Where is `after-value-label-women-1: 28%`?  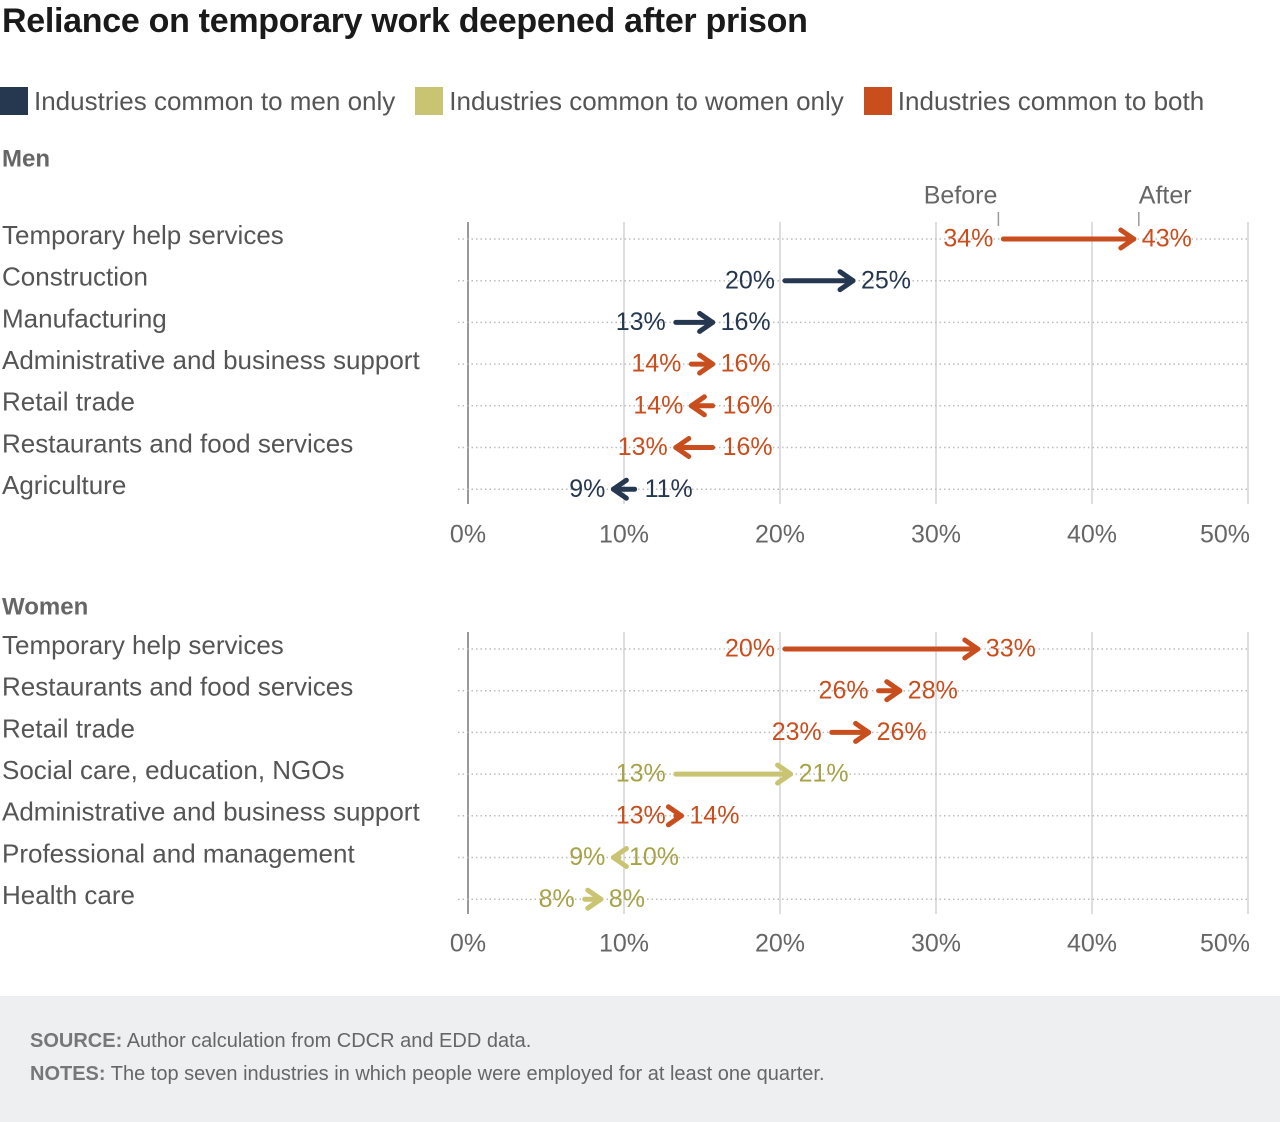
after-value-label-women-1: 28% is located at coordinates (933, 690).